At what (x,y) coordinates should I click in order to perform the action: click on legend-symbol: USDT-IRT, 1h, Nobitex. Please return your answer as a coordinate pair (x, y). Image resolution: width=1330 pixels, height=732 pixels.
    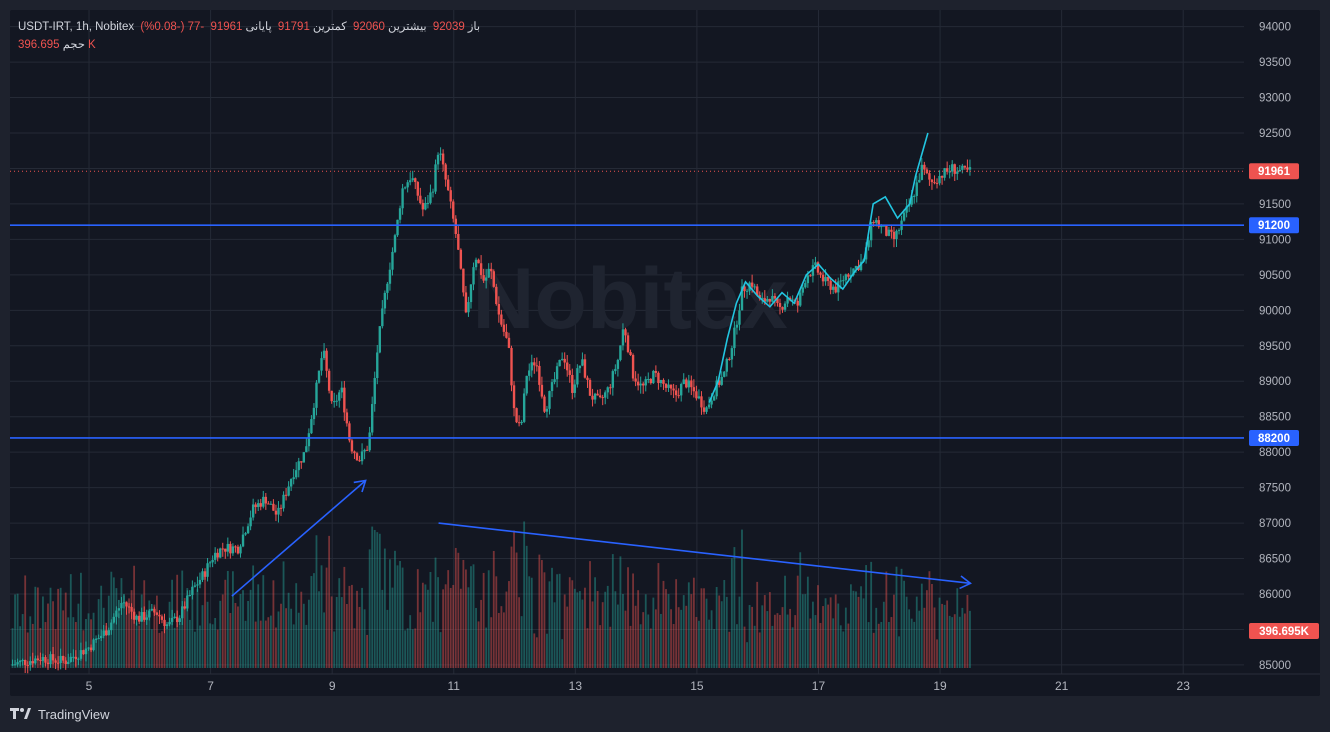
    Looking at the image, I should click on (76, 27).